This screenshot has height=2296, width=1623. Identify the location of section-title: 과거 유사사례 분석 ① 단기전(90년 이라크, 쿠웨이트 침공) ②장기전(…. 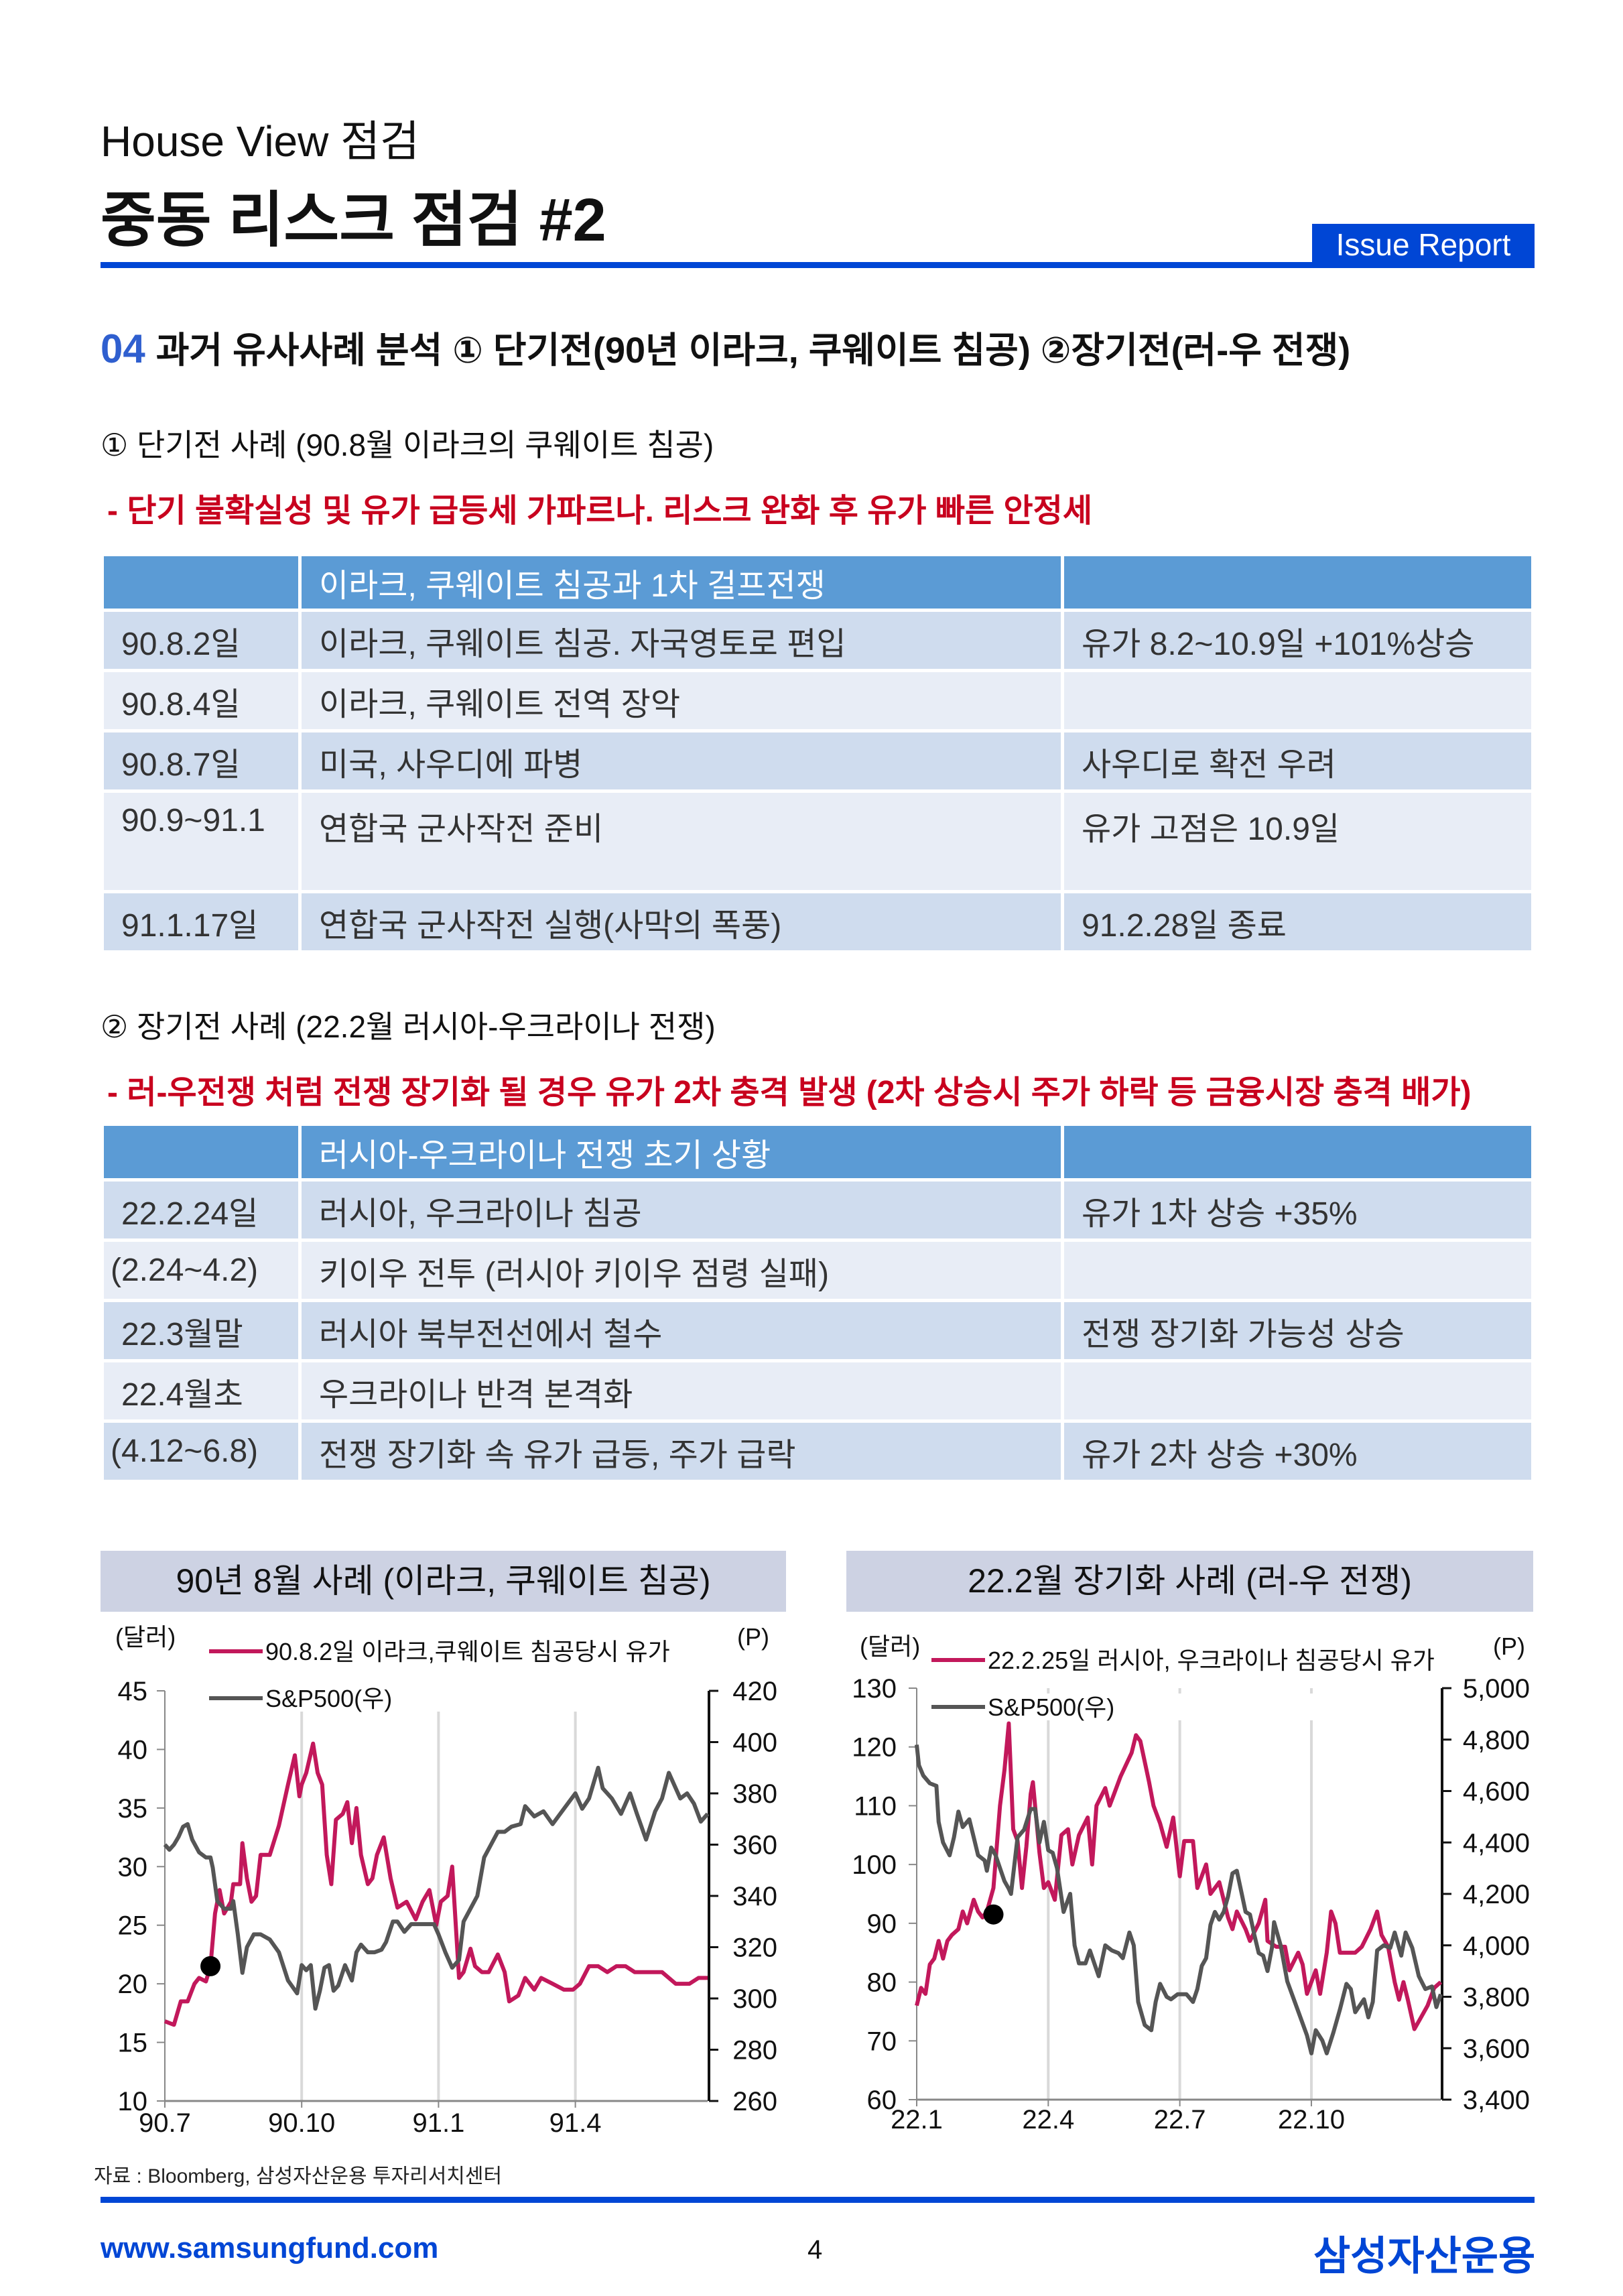
(753, 350).